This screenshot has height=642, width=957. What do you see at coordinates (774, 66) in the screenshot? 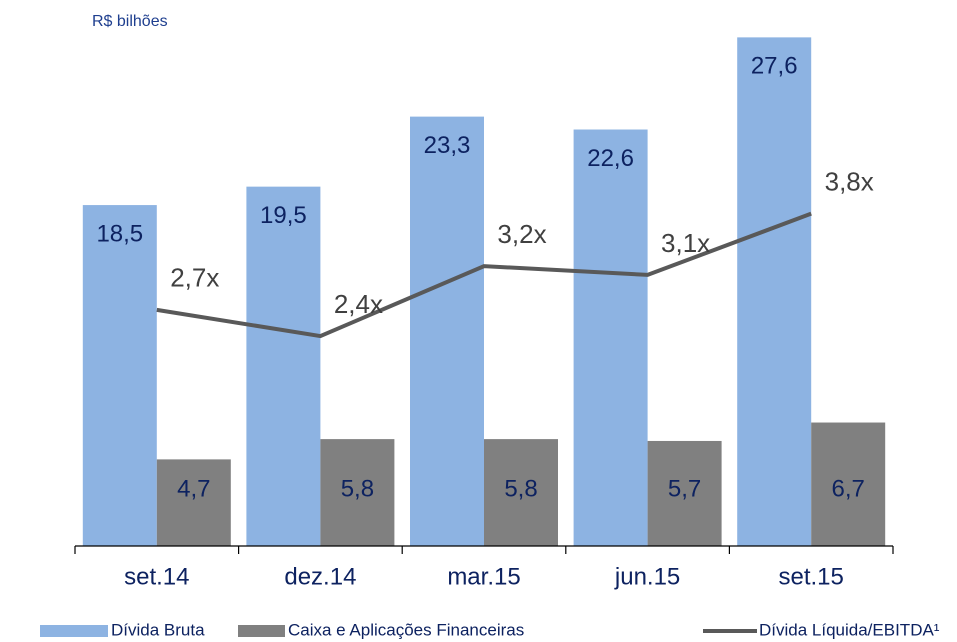
I see `data-label: 27,6` at bounding box center [774, 66].